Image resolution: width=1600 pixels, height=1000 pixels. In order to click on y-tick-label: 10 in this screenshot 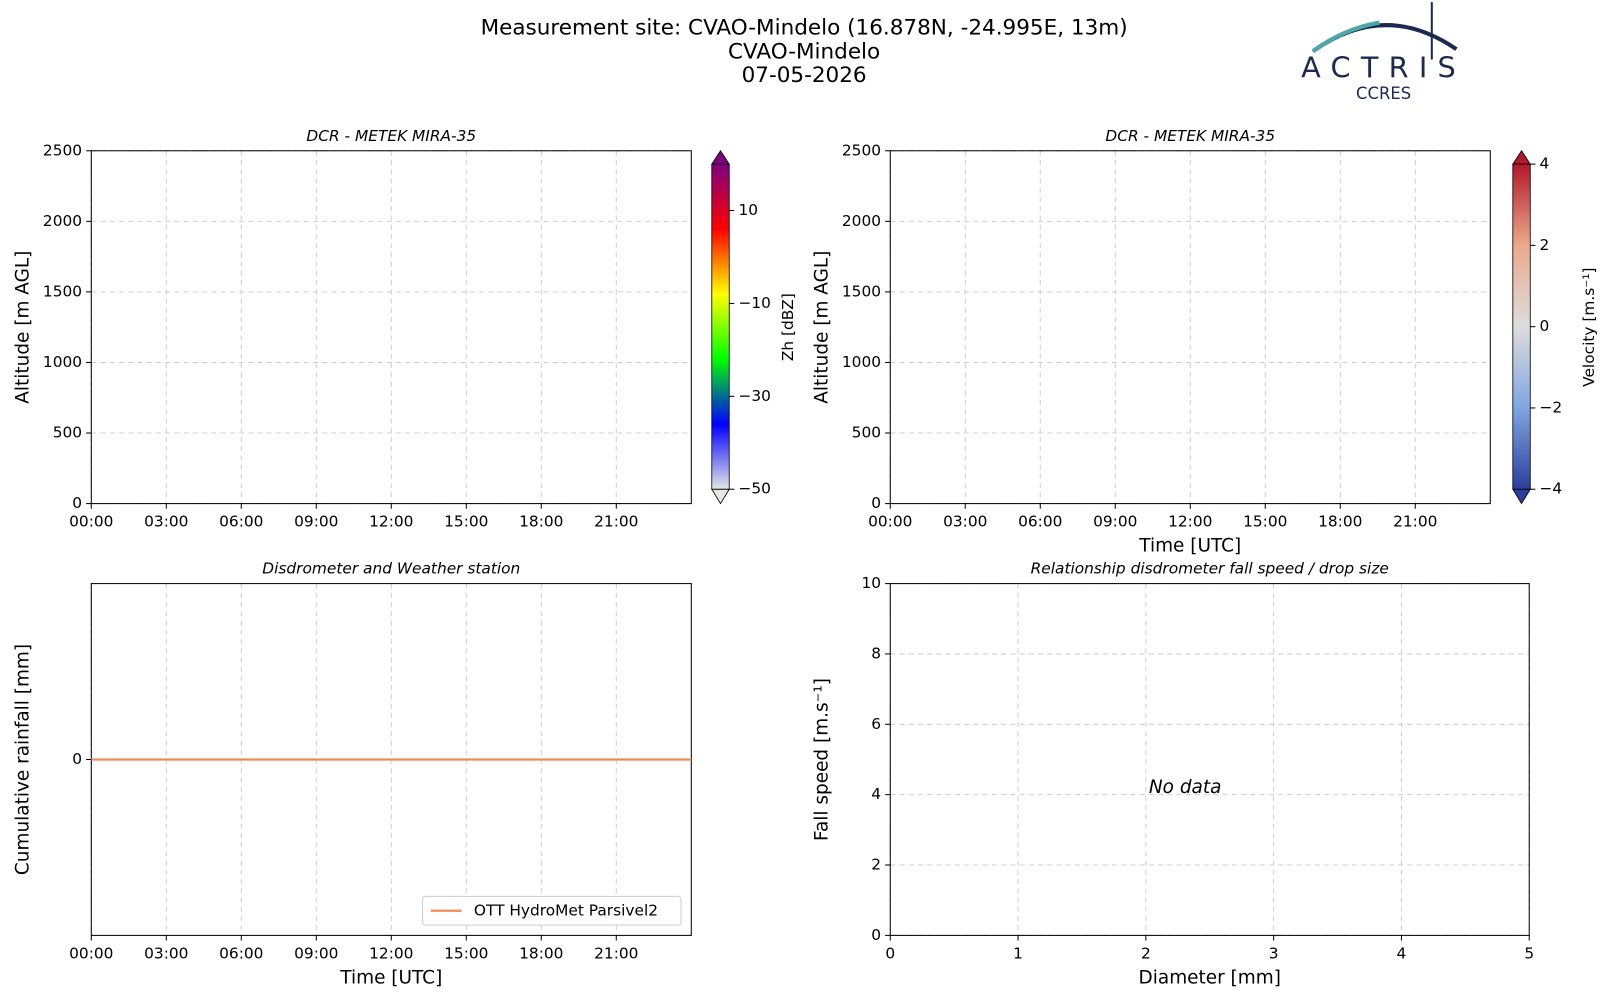, I will do `click(871, 583)`.